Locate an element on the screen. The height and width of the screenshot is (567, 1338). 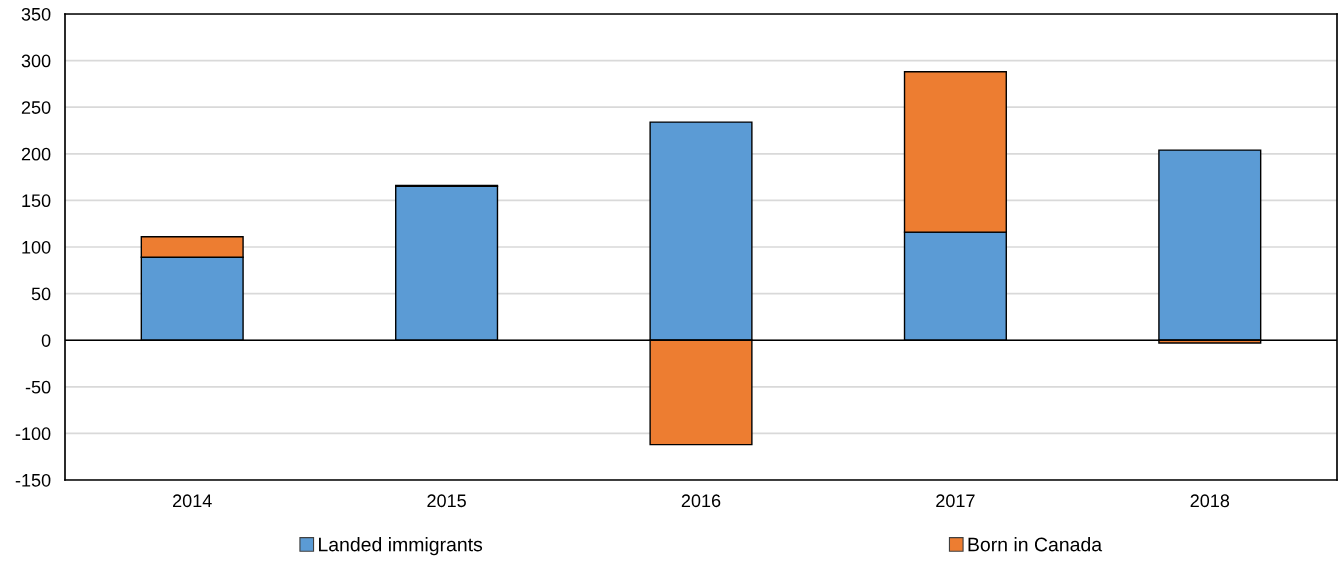
x-tick-label: 2018 is located at coordinates (1210, 501).